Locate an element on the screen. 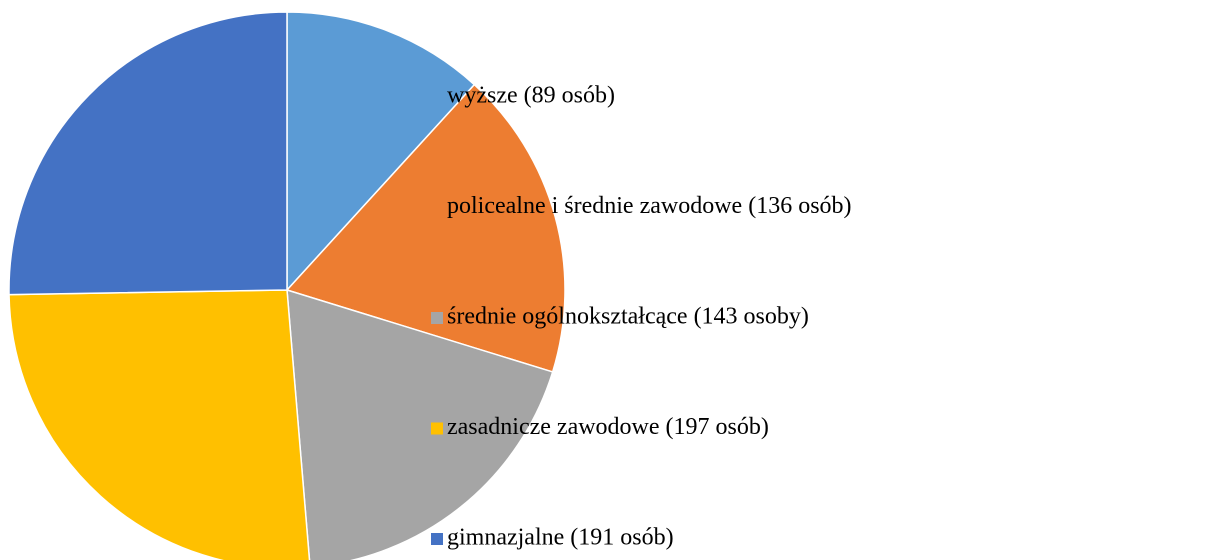  legend-label: policealne i średnie zawodowe (136 osób) is located at coordinates (649, 206).